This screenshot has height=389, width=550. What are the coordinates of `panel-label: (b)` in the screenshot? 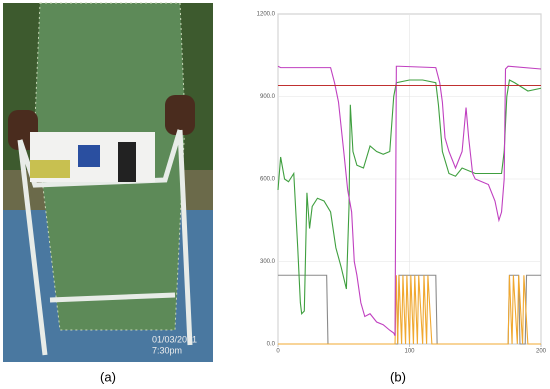 It's located at (398, 376).